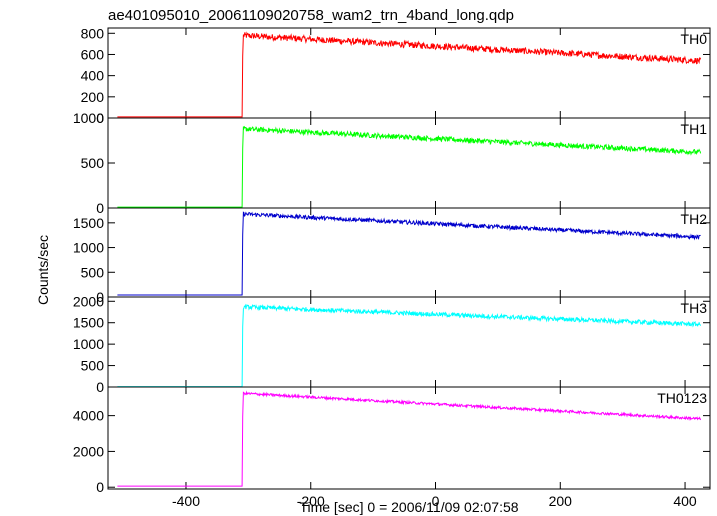 This screenshot has width=717, height=516. Describe the element at coordinates (88, 416) in the screenshot. I see `y-tick-label: 4000` at that location.